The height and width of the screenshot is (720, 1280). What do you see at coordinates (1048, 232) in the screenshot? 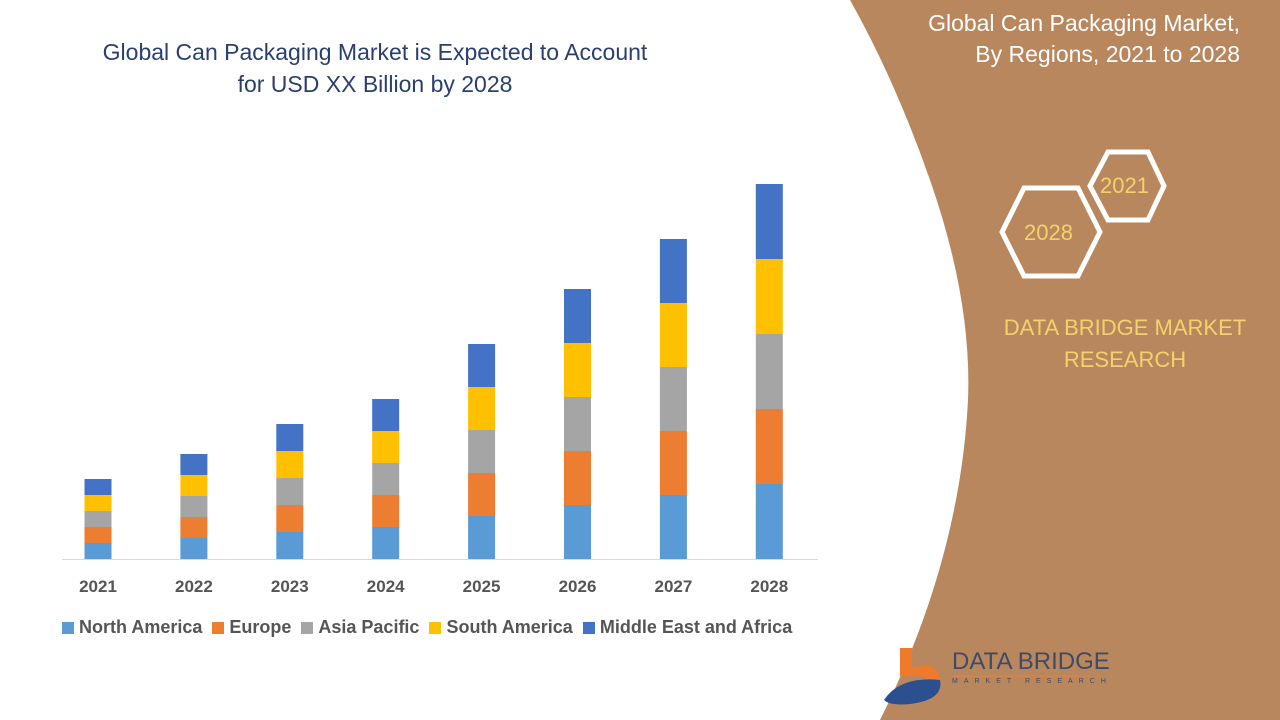
I see `hex-label-2028: 2028` at bounding box center [1048, 232].